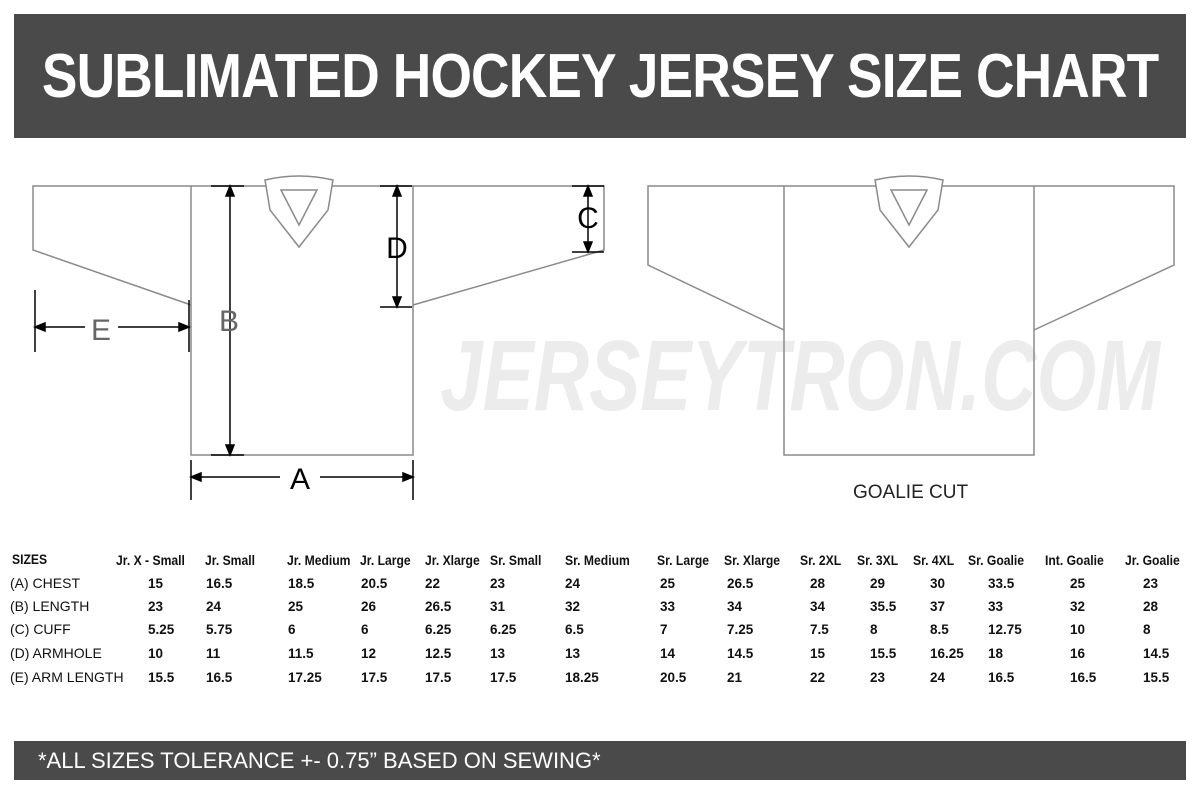 The width and height of the screenshot is (1200, 793). I want to click on table-cell: 12.75, so click(1005, 629).